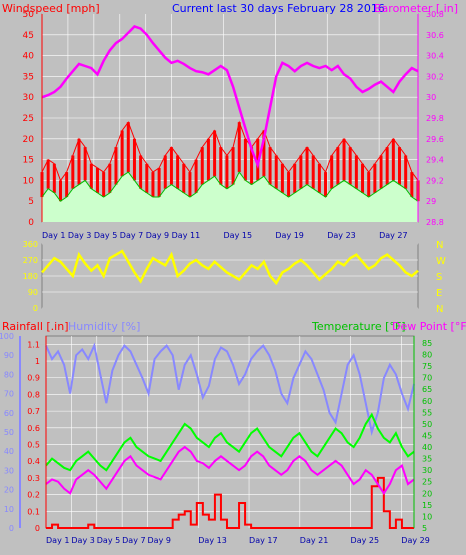  I want to click on chart-title: Current last 30 days February 28 2016, so click(278, 8).